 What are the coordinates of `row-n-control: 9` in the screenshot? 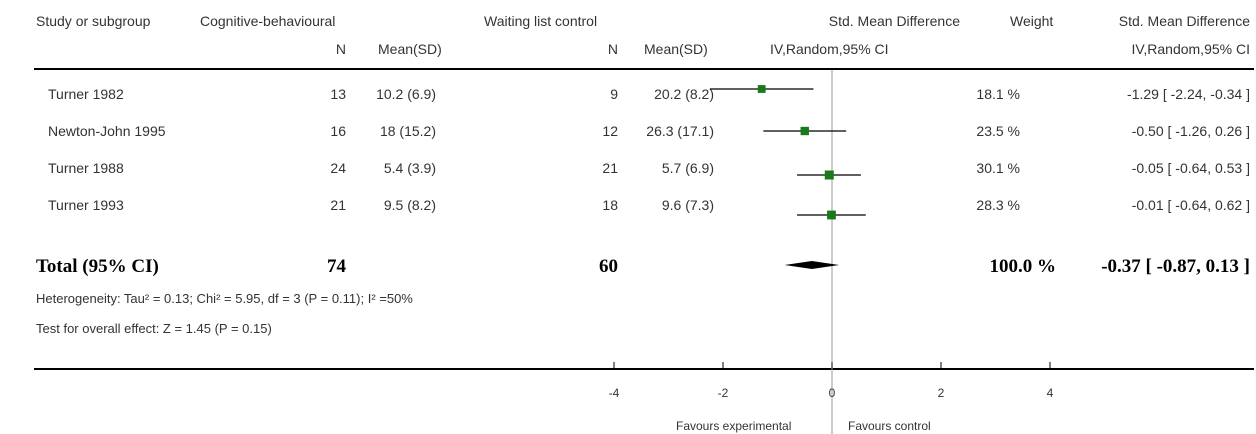 It's located at (614, 94).